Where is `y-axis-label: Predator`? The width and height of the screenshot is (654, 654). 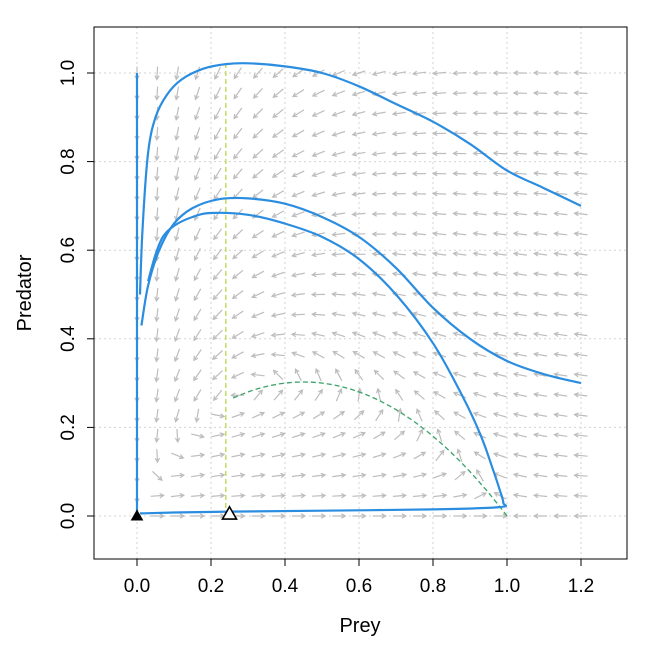 y-axis-label: Predator is located at coordinates (25, 292).